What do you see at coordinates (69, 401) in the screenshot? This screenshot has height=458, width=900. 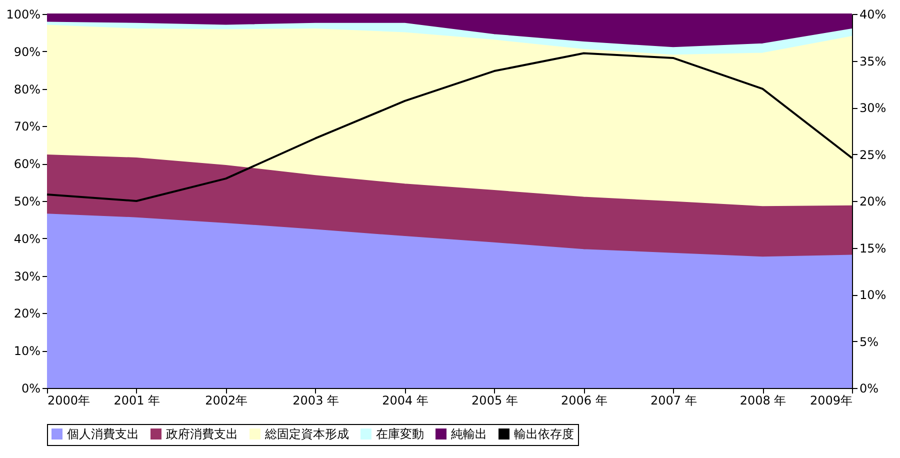 I see `x-tick-label: 2000年` at bounding box center [69, 401].